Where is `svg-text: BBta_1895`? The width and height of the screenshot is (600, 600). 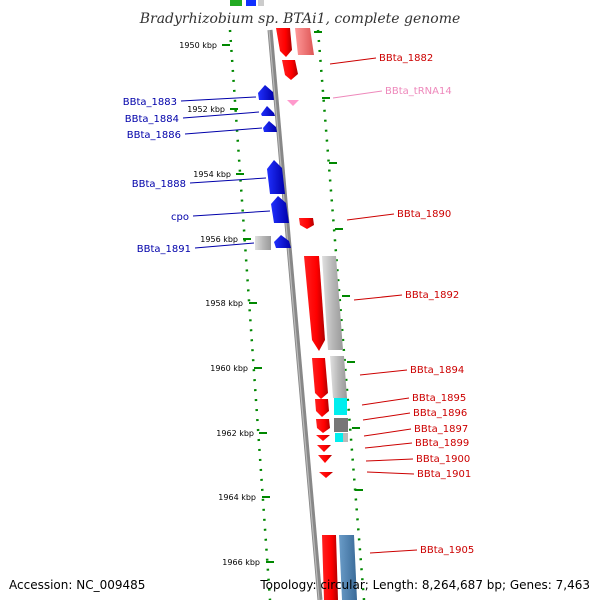 svg-text: BBta_1895 is located at coordinates (439, 398).